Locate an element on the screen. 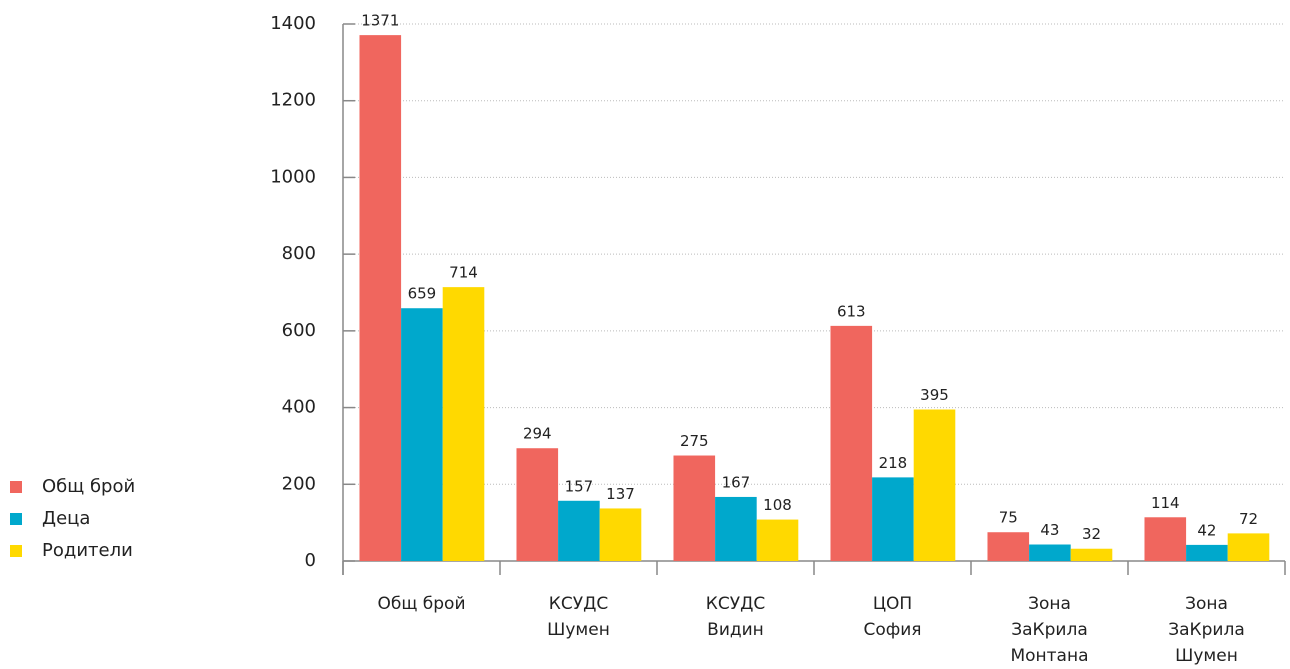 Image resolution: width=1290 pixels, height=669 pixels. x-tick-label: София is located at coordinates (892, 630).